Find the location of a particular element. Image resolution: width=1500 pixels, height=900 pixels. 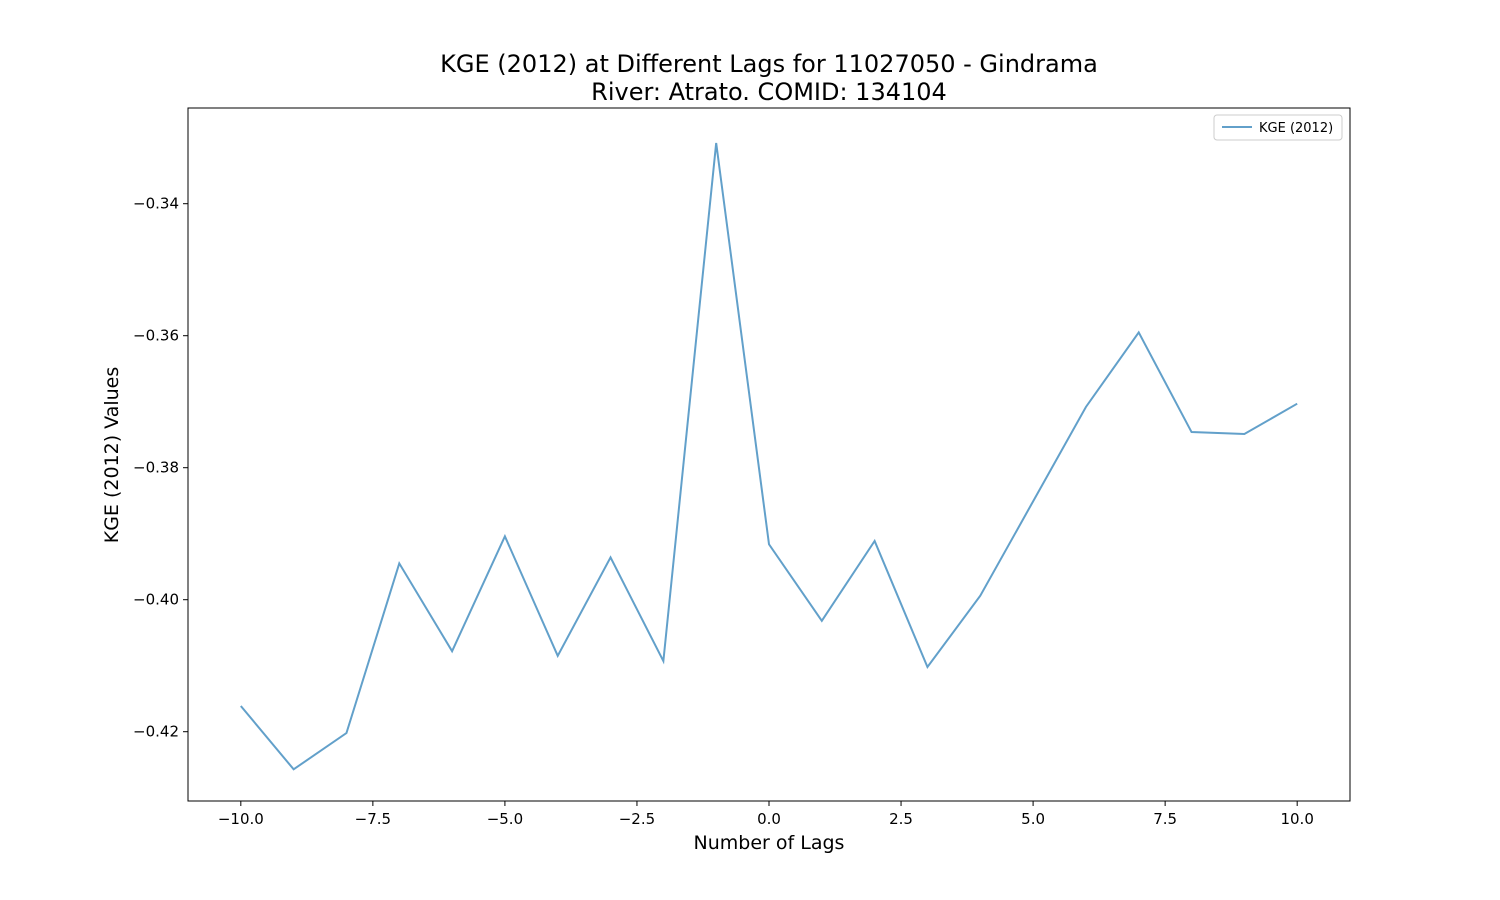

y-tick-label: −0.34 is located at coordinates (156, 204).